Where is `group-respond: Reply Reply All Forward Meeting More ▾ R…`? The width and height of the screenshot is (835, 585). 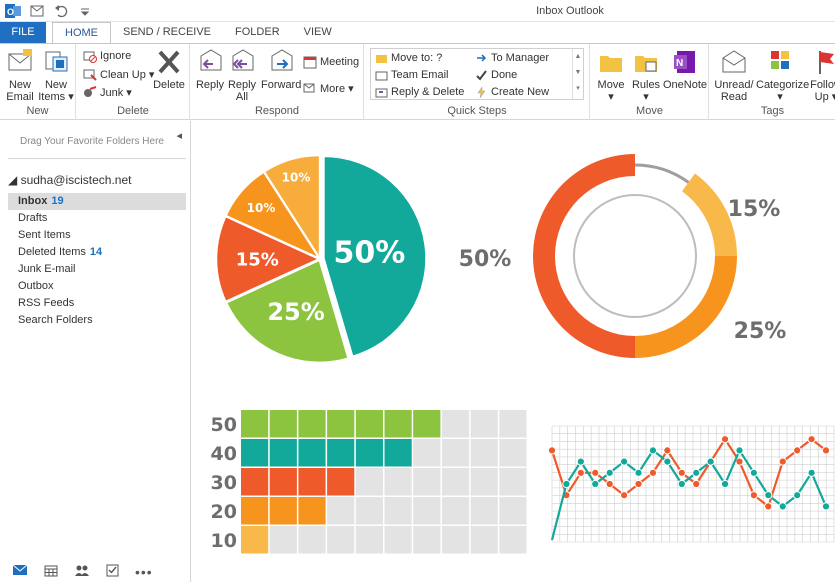 group-respond: Reply Reply All Forward Meeting More ▾ R… is located at coordinates (277, 82).